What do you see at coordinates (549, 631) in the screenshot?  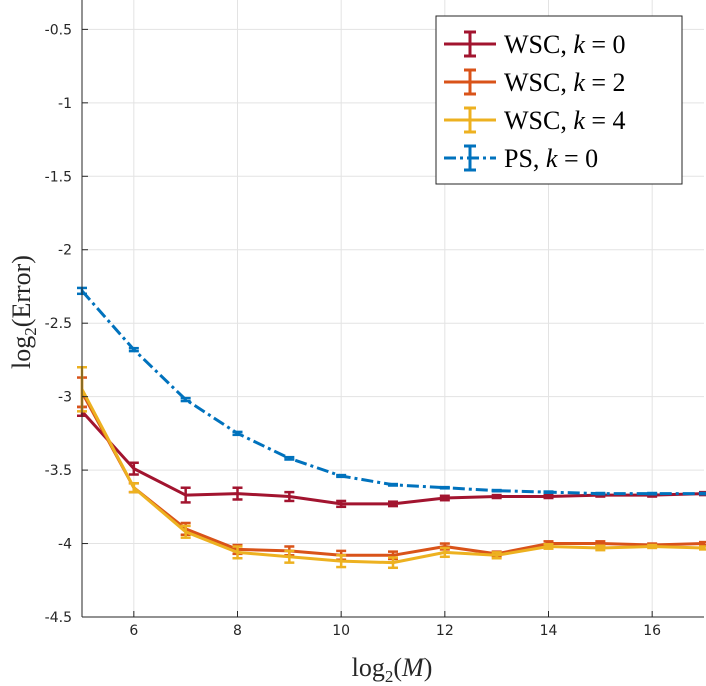 I see `x-tick-label: 14` at bounding box center [549, 631].